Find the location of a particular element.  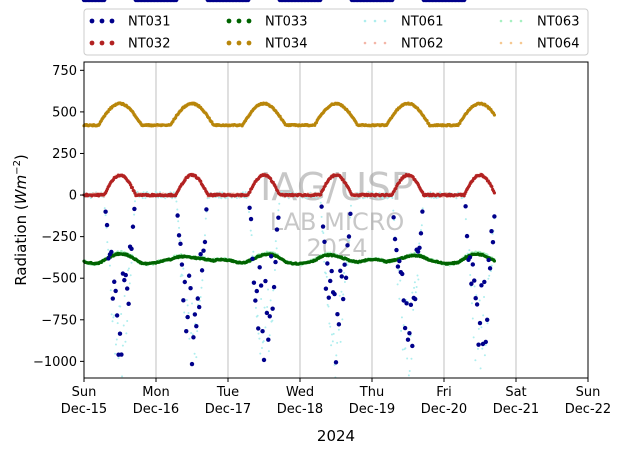

y-tick-label: −1000 is located at coordinates (55, 362).